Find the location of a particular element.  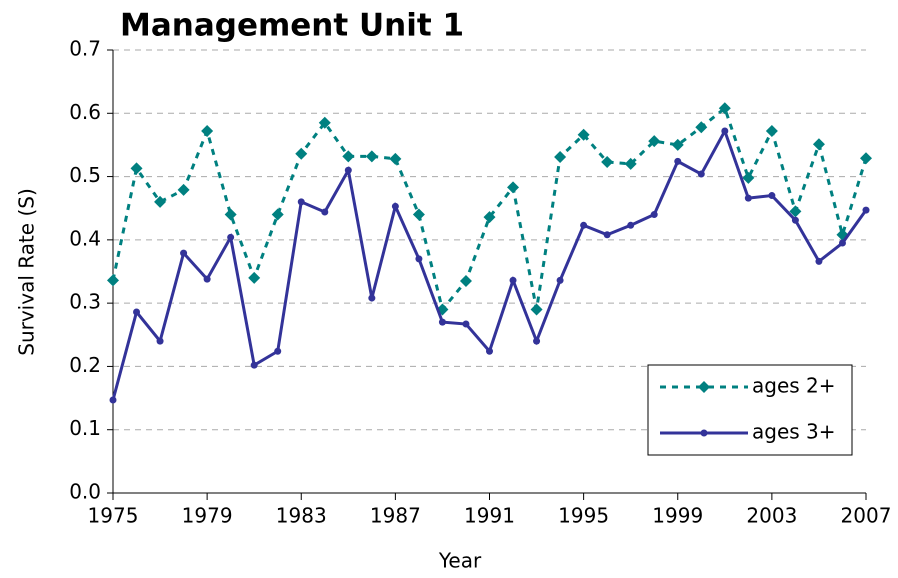

x-tick-label: 1995 is located at coordinates (583, 516).